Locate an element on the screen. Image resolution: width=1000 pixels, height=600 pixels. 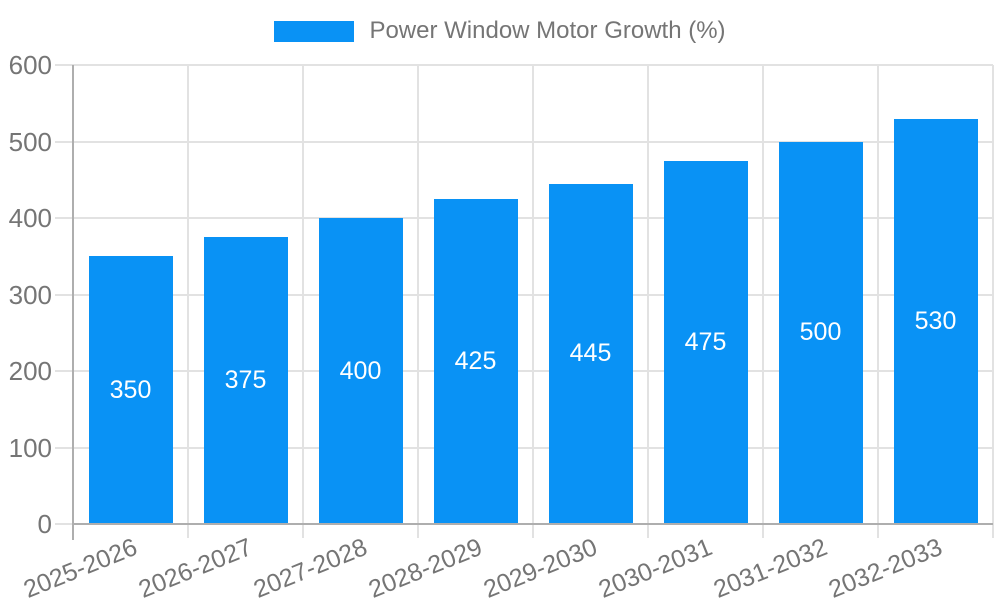
bar: 445 is located at coordinates (590, 353).